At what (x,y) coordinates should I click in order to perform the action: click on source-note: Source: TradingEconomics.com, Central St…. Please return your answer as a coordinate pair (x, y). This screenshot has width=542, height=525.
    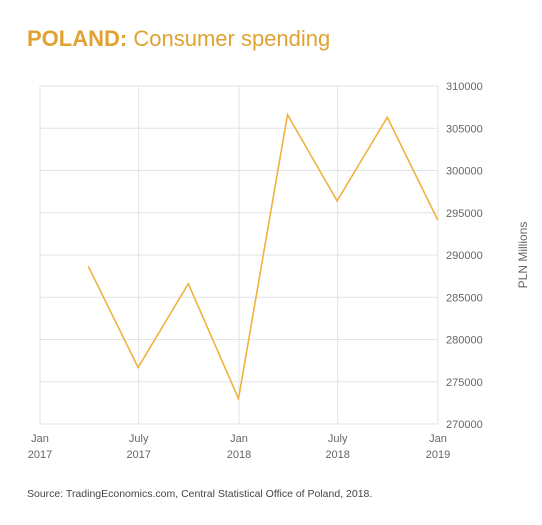
    Looking at the image, I should click on (200, 494).